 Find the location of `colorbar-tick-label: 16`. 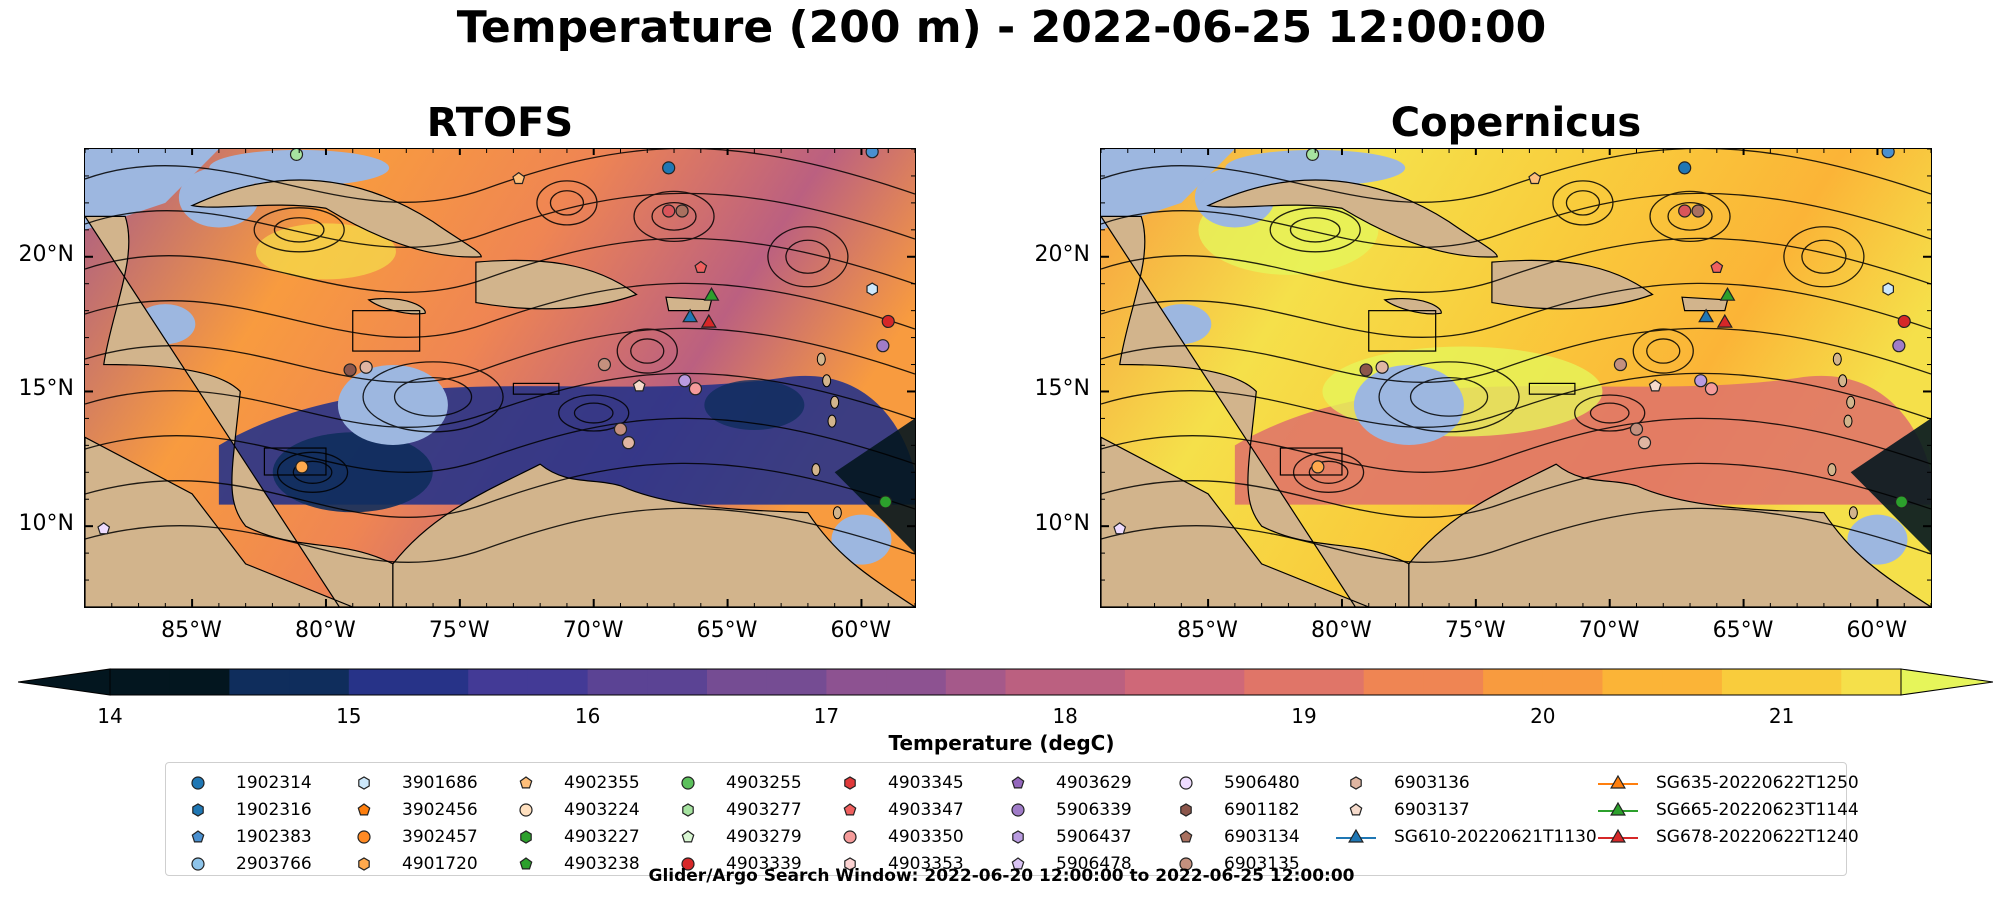

colorbar-tick-label: 16 is located at coordinates (587, 716).